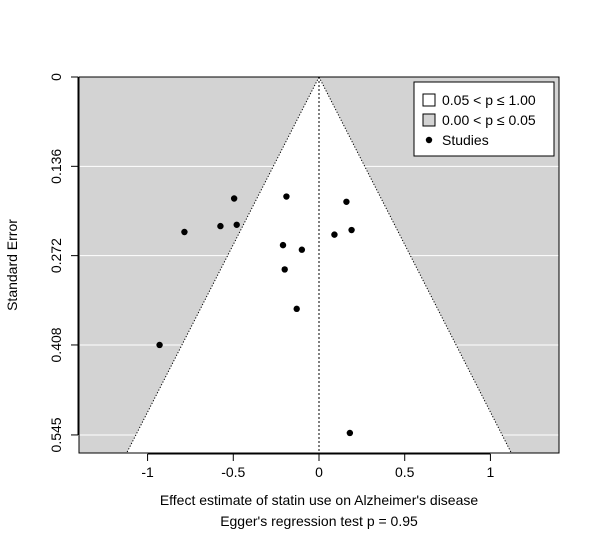 This screenshot has height=550, width=600. What do you see at coordinates (405, 472) in the screenshot?
I see `x-tick-label: 0.5` at bounding box center [405, 472].